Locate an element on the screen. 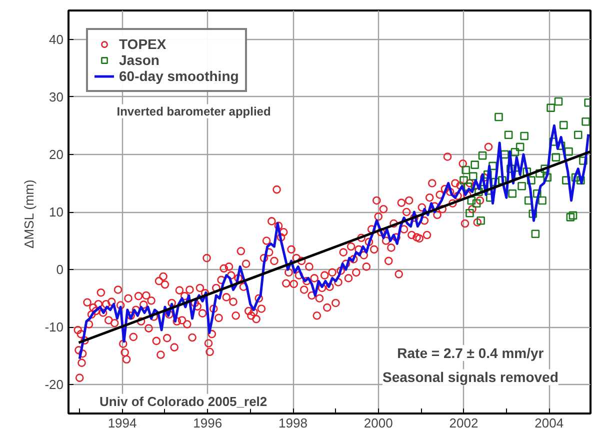  annotation: Rate = 2.7 ± 0.4 mm/yr is located at coordinates (470, 353).